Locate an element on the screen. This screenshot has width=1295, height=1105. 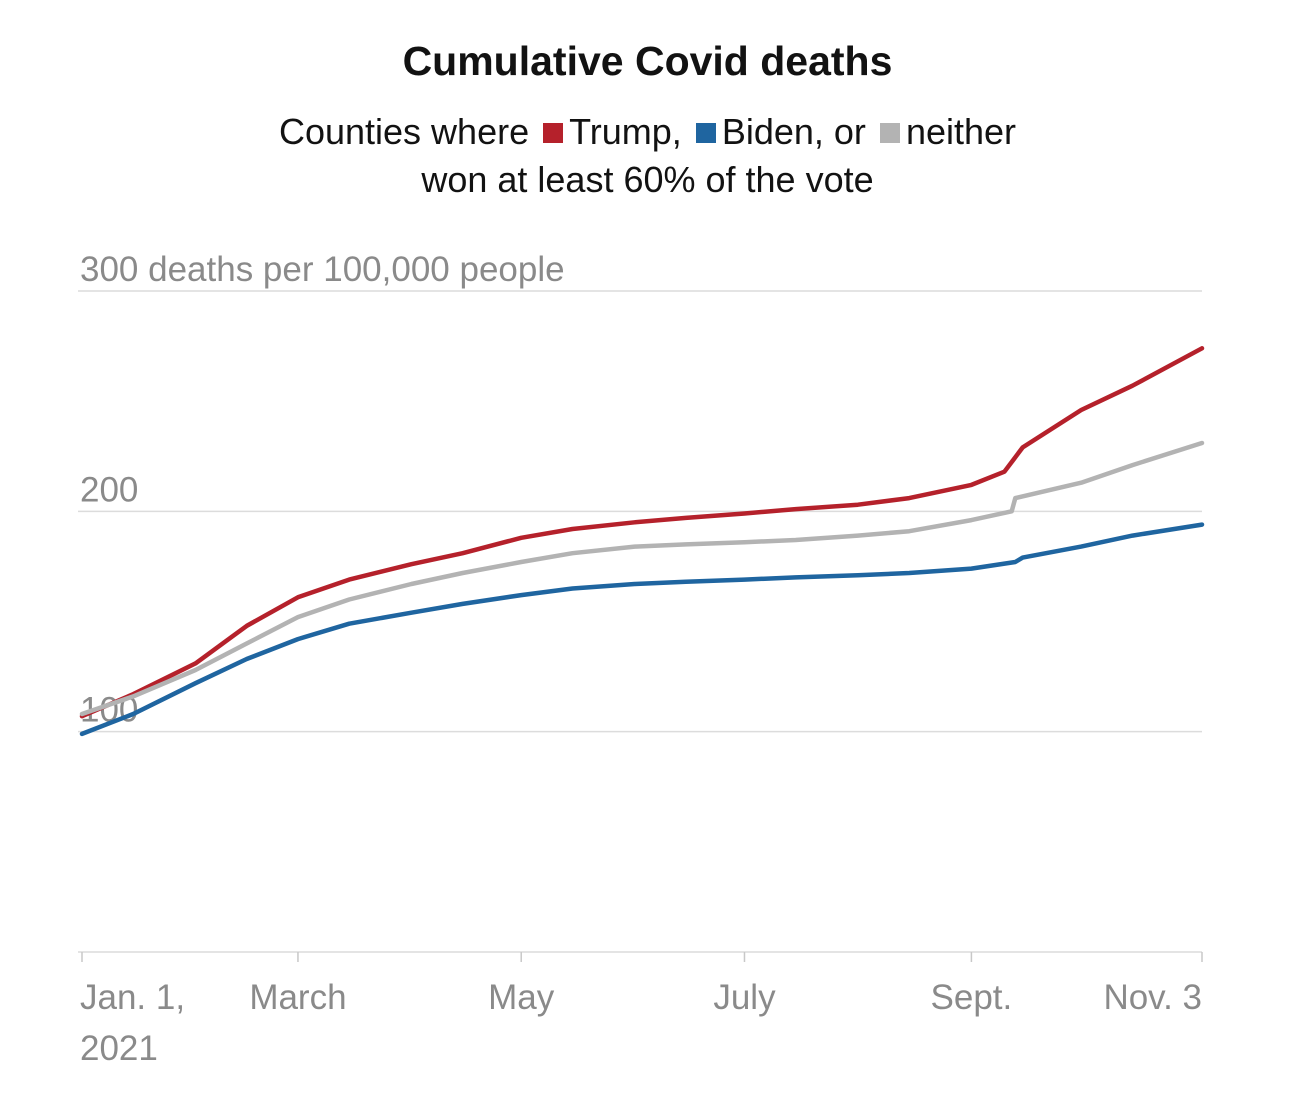
legend-swatch-trump is located at coordinates (553, 133).